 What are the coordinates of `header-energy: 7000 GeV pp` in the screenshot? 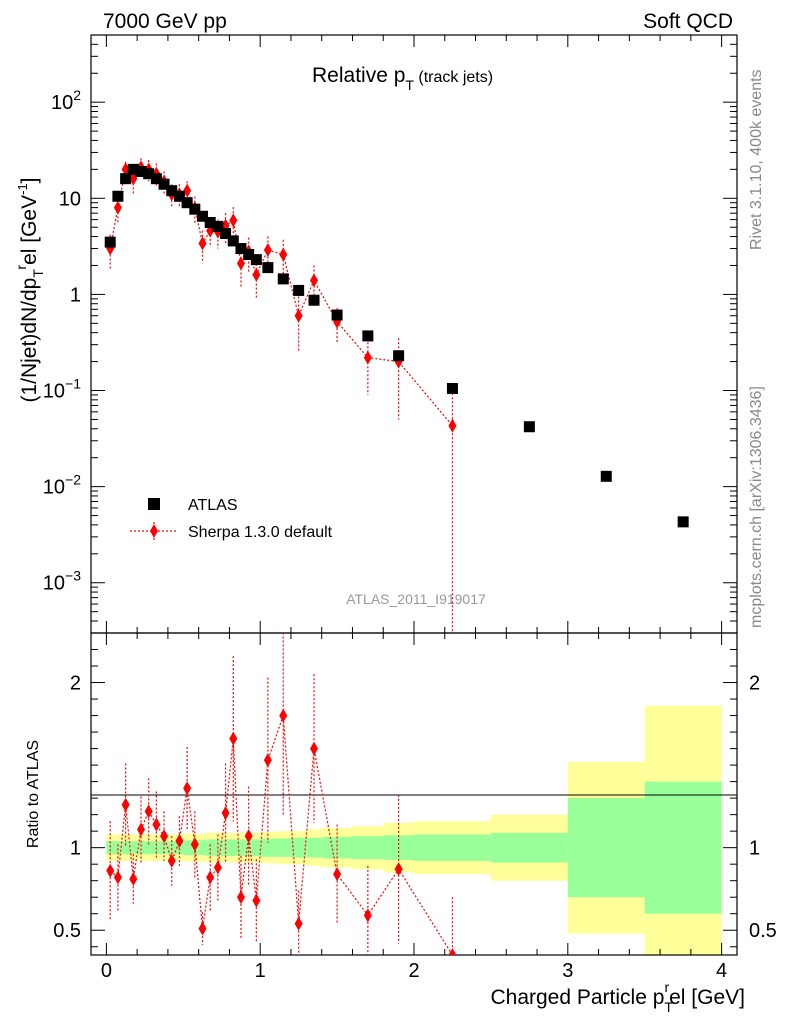 It's located at (165, 21).